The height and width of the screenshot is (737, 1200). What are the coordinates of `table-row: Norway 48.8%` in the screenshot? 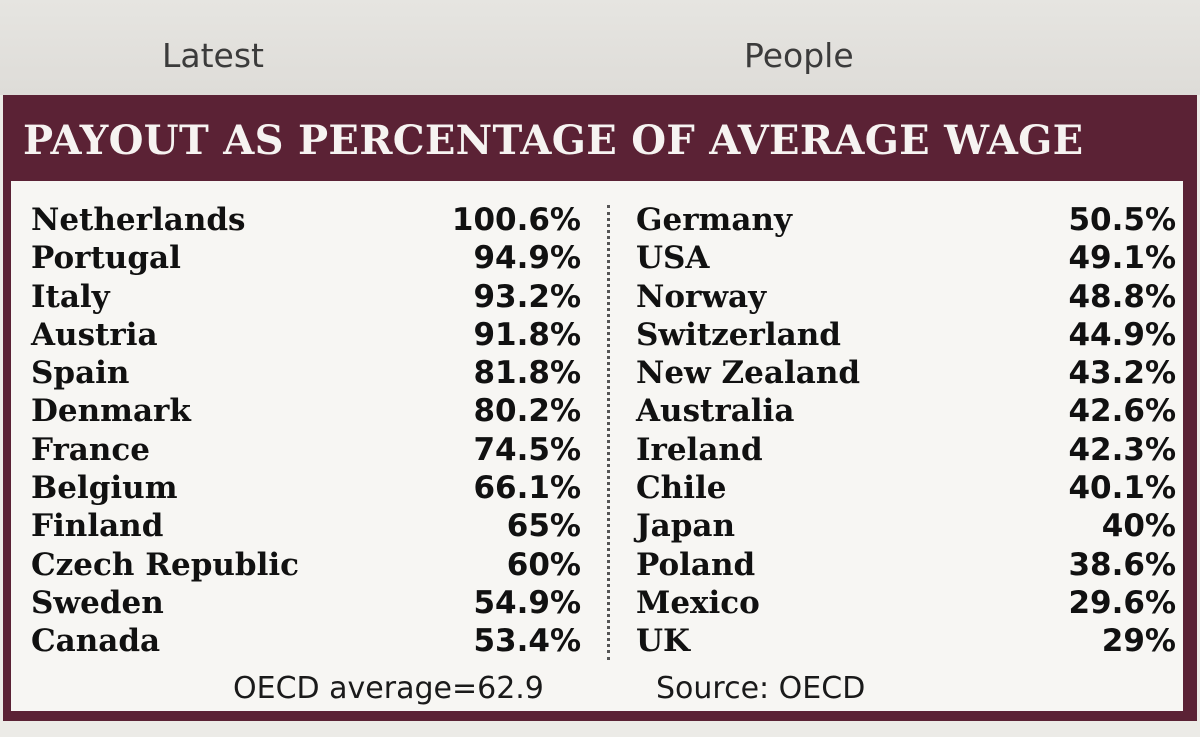 It's located at (906, 297).